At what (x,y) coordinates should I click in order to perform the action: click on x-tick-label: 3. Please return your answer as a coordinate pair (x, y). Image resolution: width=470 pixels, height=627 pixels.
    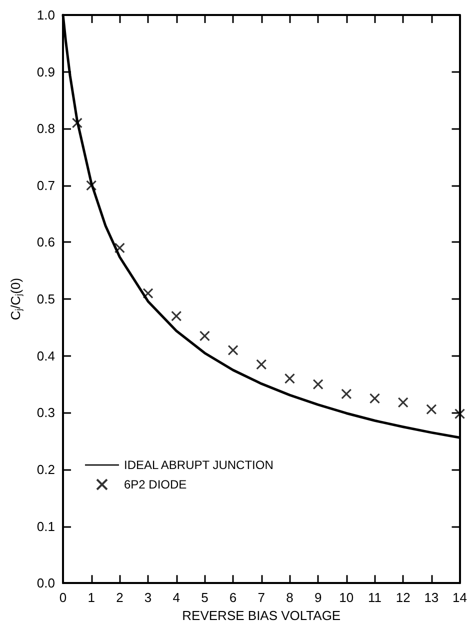
    Looking at the image, I should click on (148, 598).